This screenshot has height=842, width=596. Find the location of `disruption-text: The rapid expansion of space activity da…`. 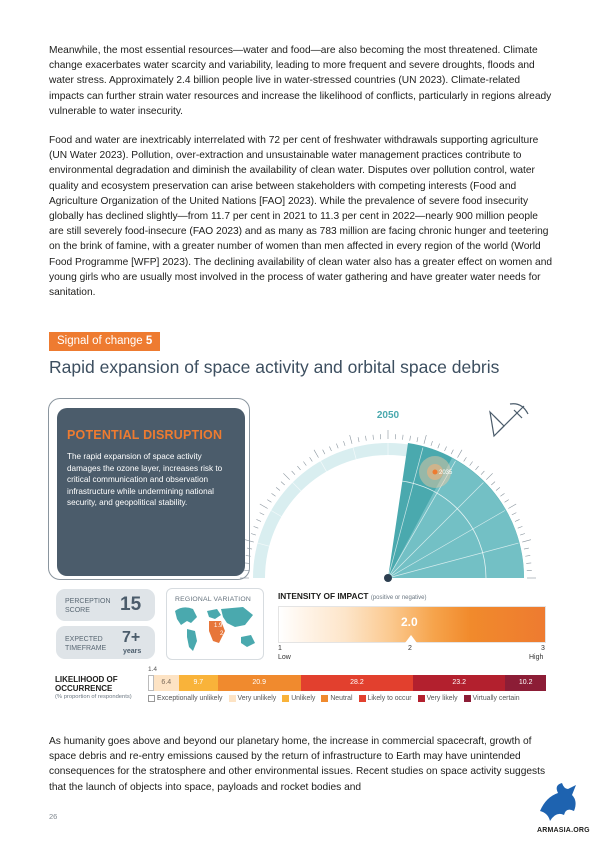

disruption-text: The rapid expansion of space activity da… is located at coordinates (145, 480).